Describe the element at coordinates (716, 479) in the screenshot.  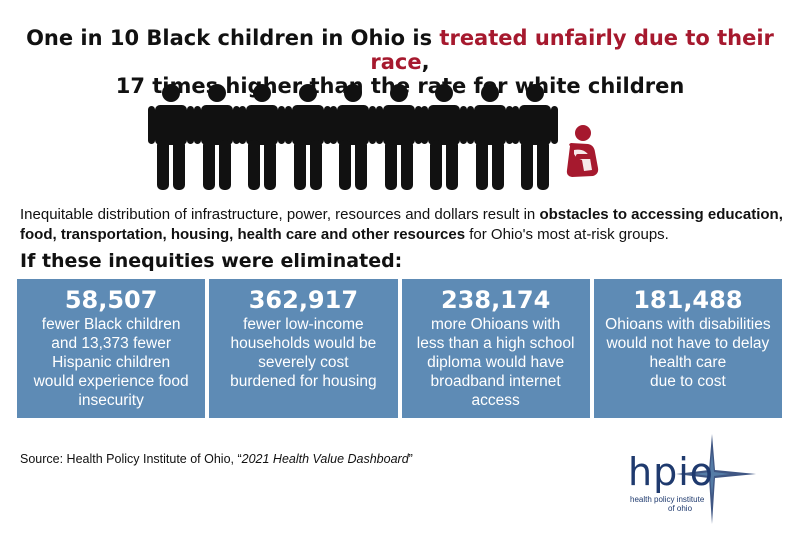
I see `star-icon` at that location.